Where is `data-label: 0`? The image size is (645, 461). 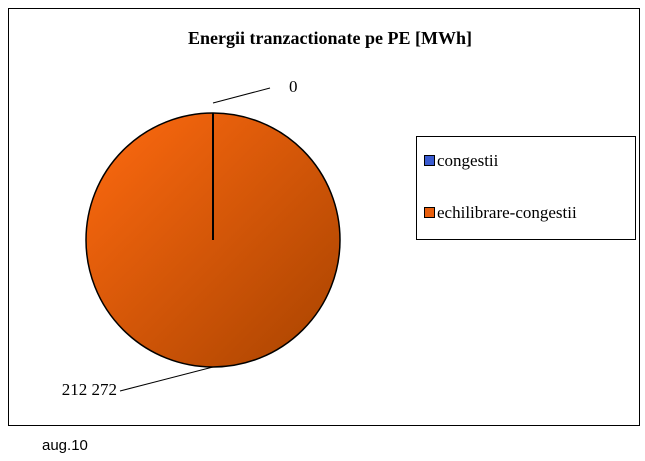
data-label: 0 is located at coordinates (293, 86).